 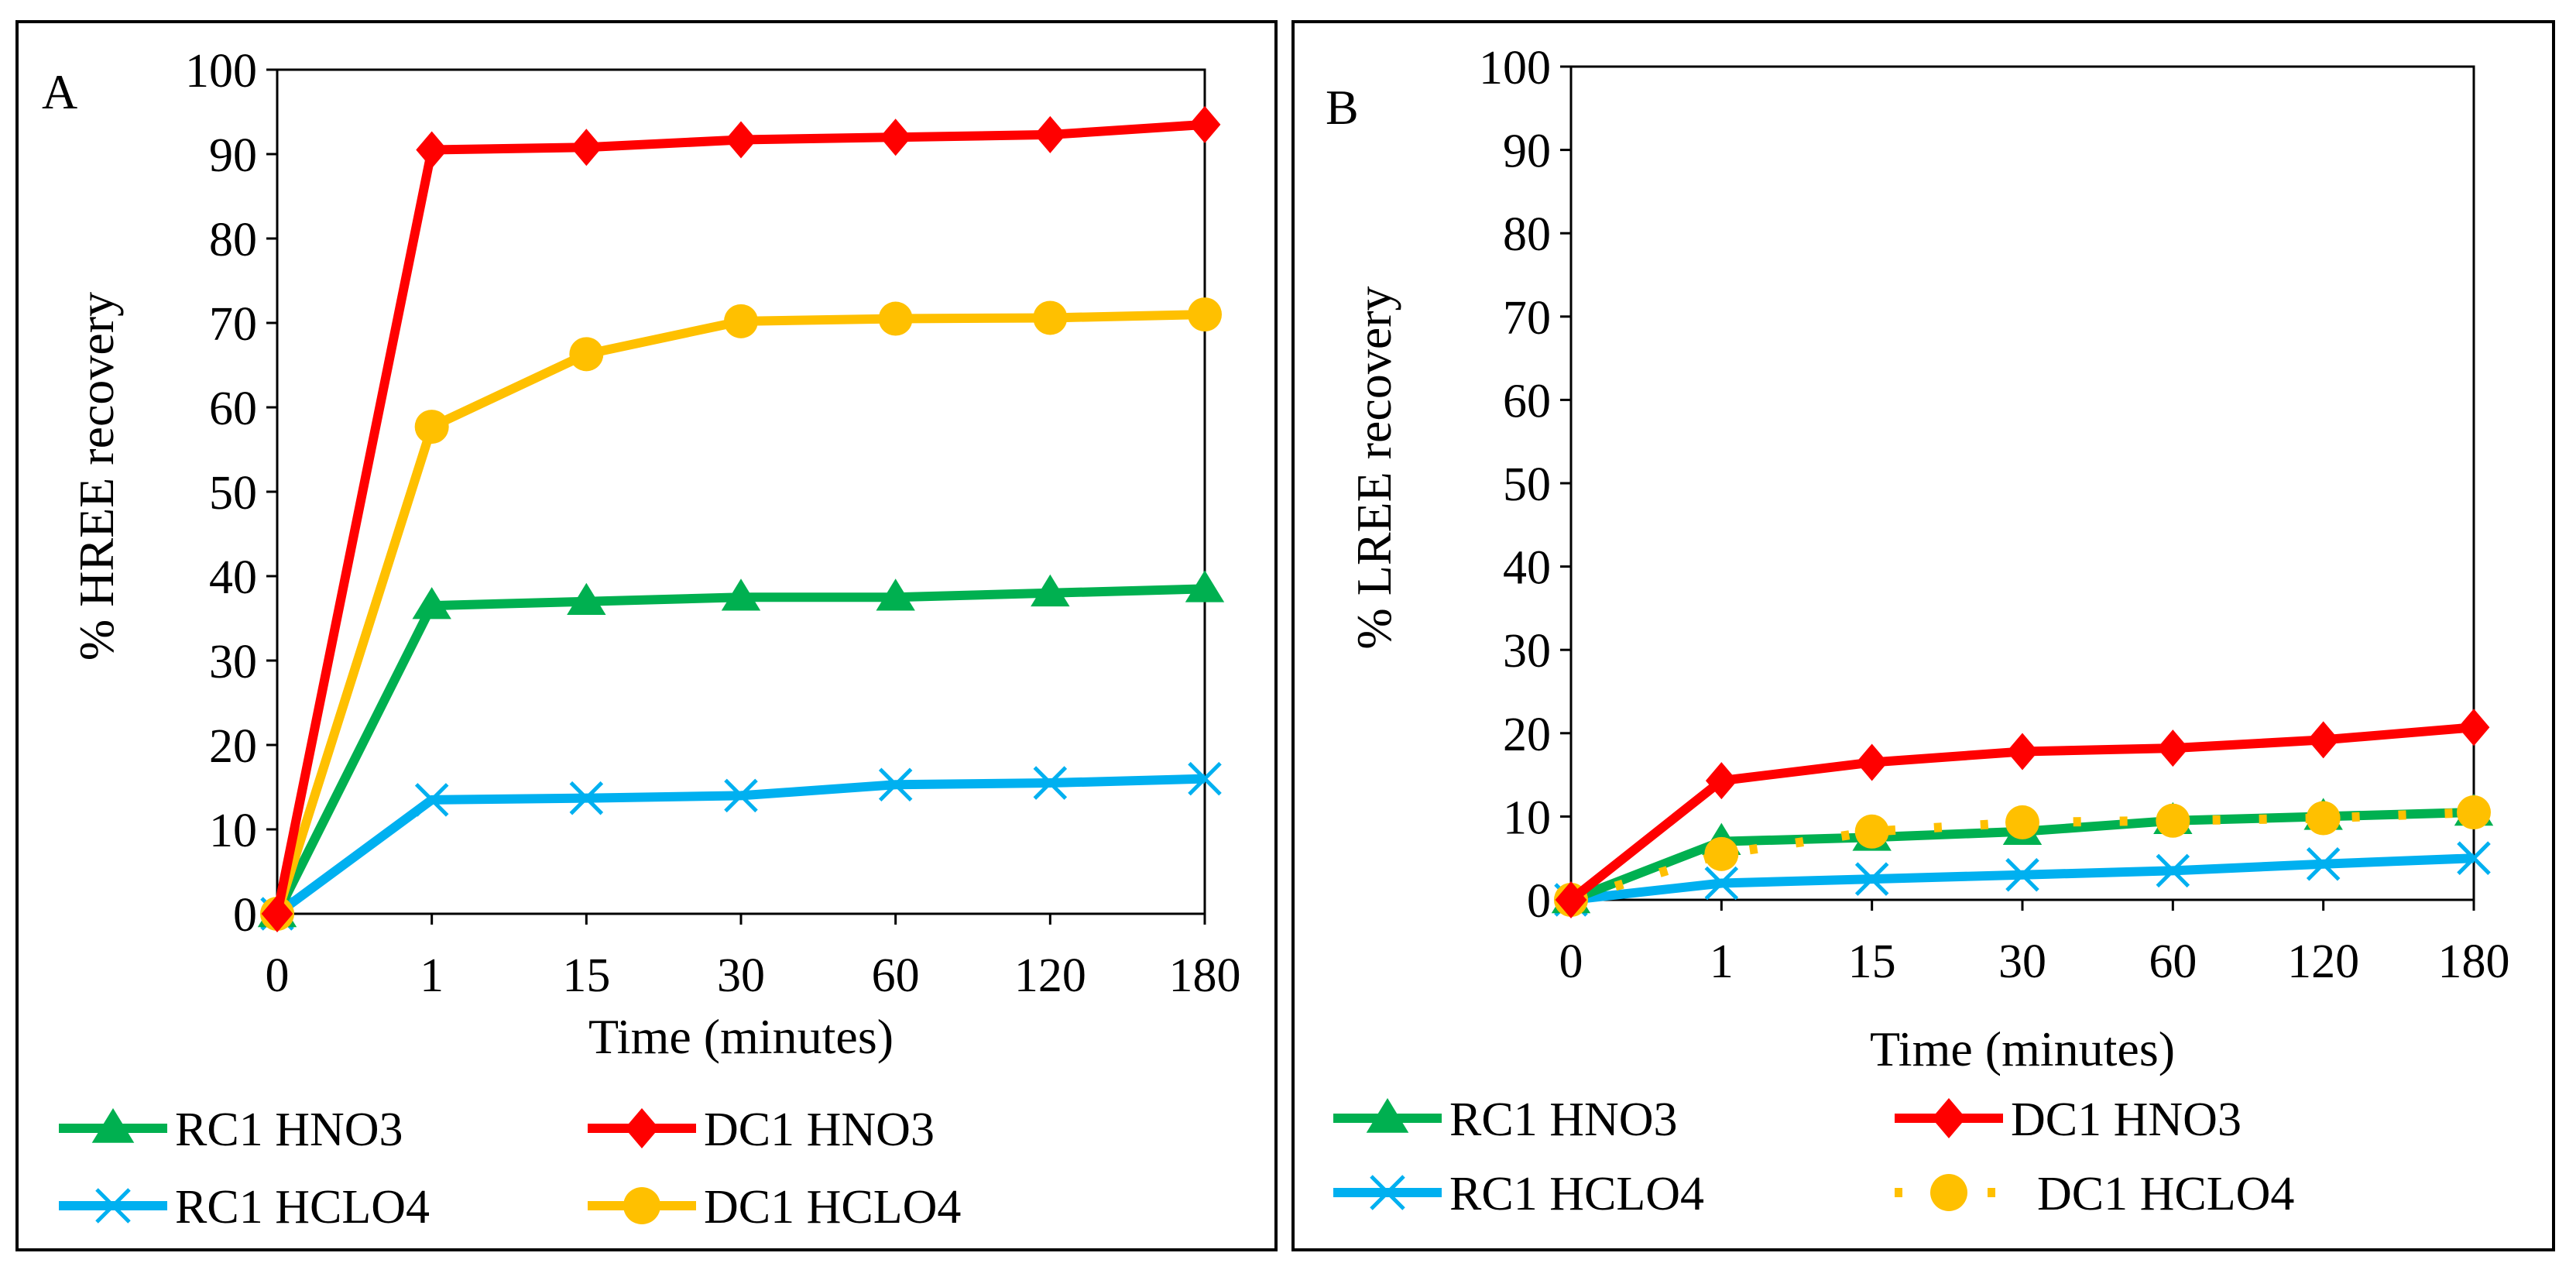 I want to click on panel-label: A, so click(x=59, y=91).